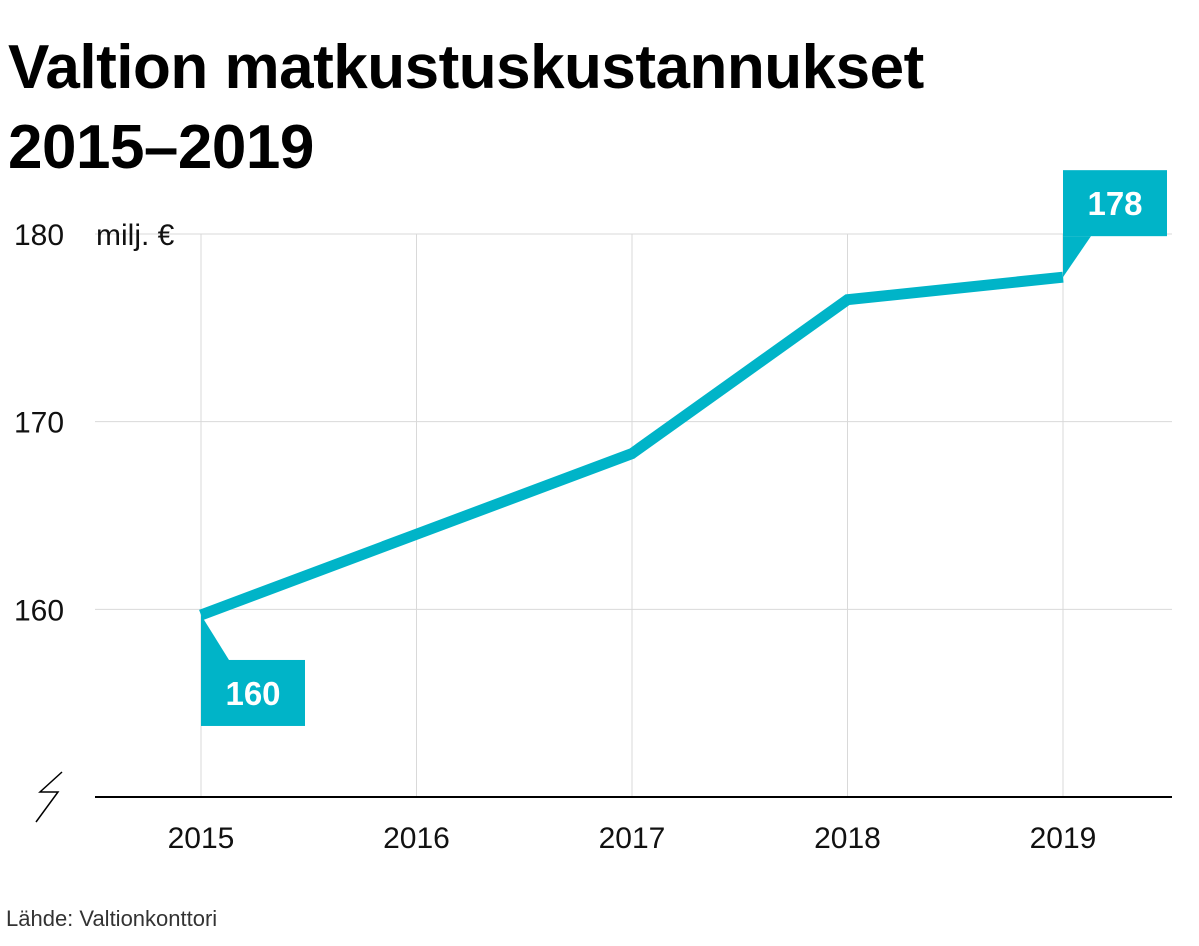  Describe the element at coordinates (466, 107) in the screenshot. I see `chart-title: Valtion matkustuskustannukset 2015–2019` at that location.